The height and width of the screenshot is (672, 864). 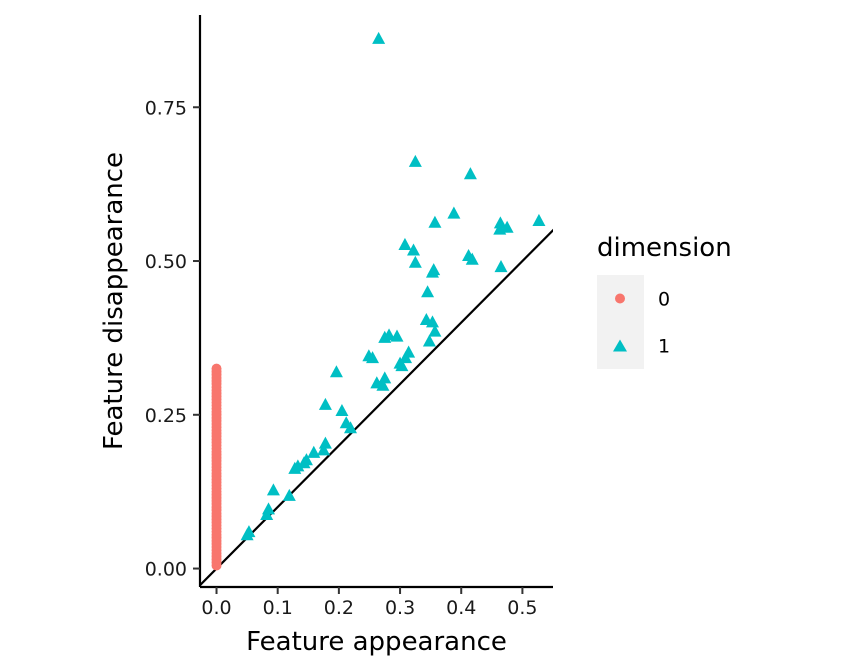 I want to click on x-tick-label-5: 0.5, so click(x=522, y=608).